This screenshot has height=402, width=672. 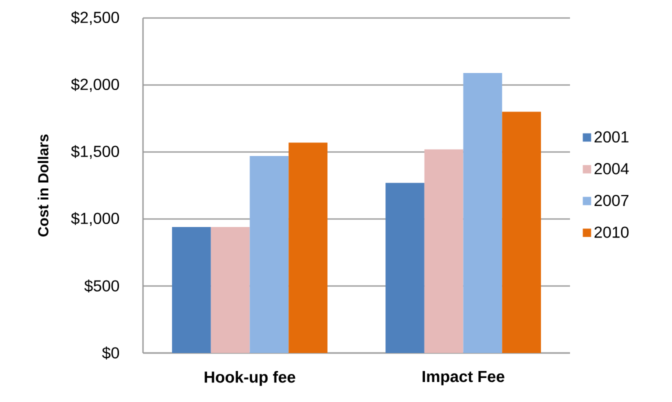 I want to click on legend-label: 2004, so click(x=611, y=168).